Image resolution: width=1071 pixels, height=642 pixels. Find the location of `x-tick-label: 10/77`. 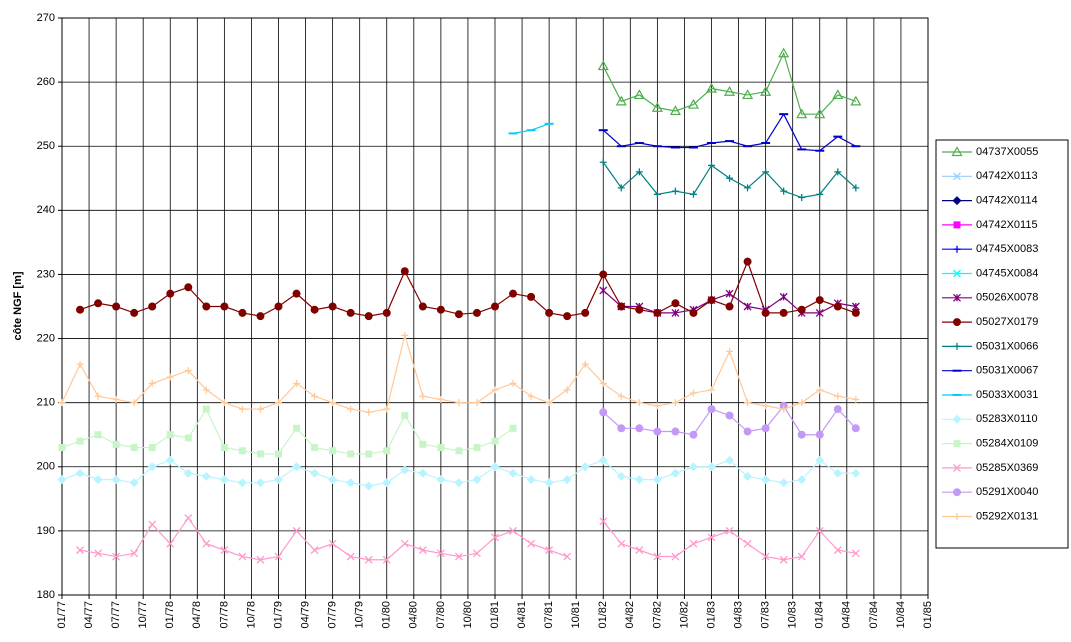

x-tick-label: 10/77 is located at coordinates (143, 615).